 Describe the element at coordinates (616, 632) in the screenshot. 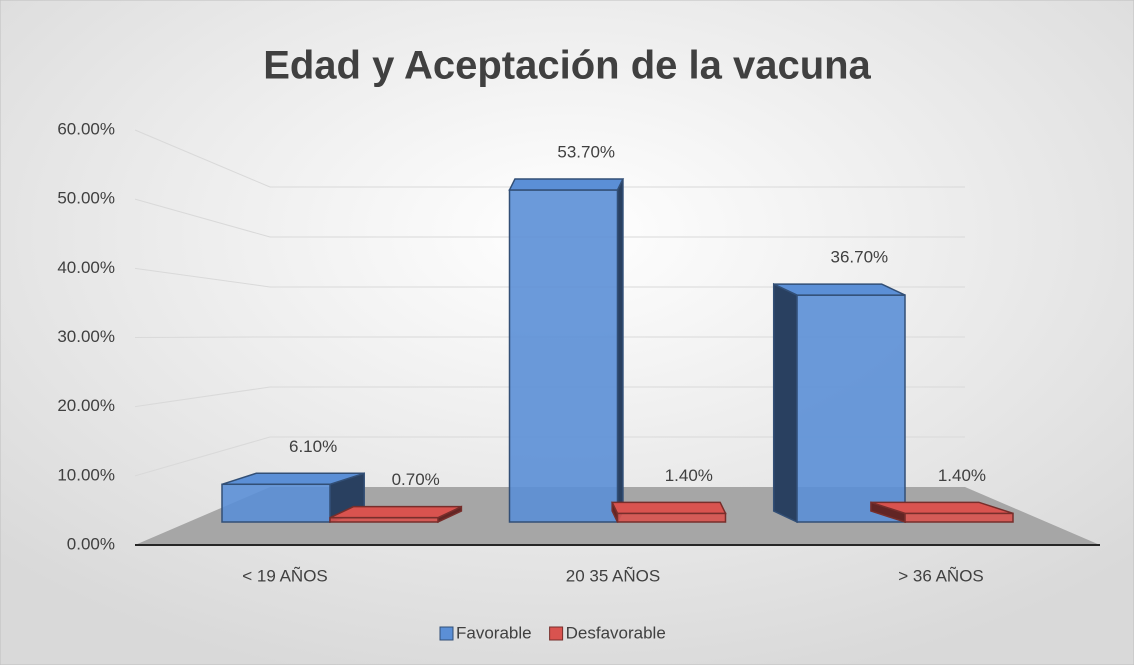

I see `legend-label: Desfavorable` at that location.